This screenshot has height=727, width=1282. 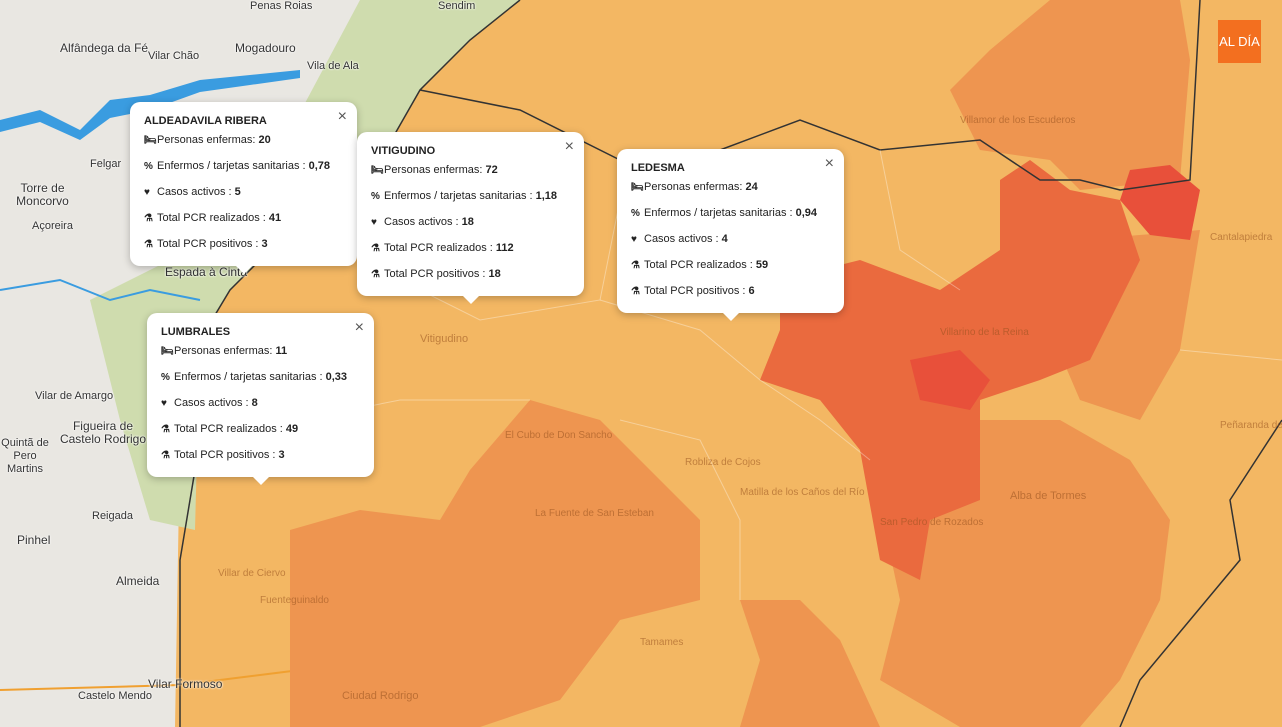 I want to click on place-label: Ciudad Rodrigo, so click(x=380, y=696).